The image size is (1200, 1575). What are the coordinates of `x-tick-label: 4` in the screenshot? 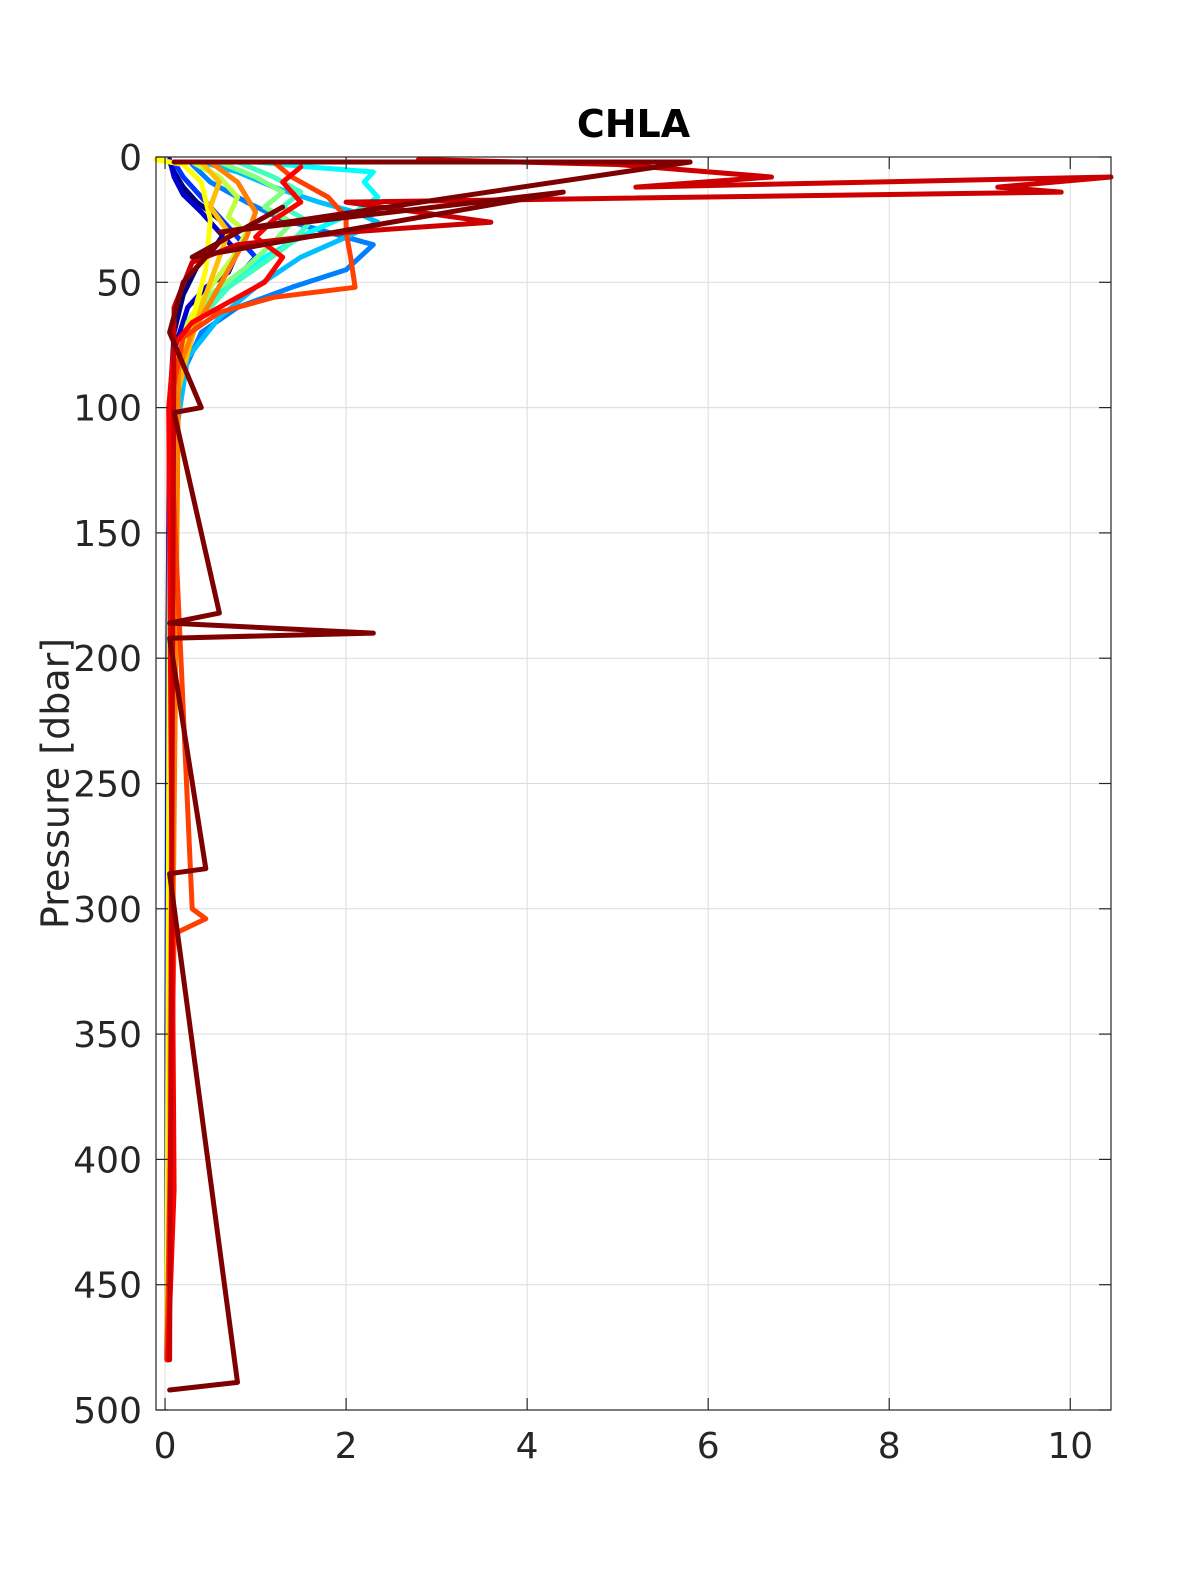 It's located at (527, 1446).